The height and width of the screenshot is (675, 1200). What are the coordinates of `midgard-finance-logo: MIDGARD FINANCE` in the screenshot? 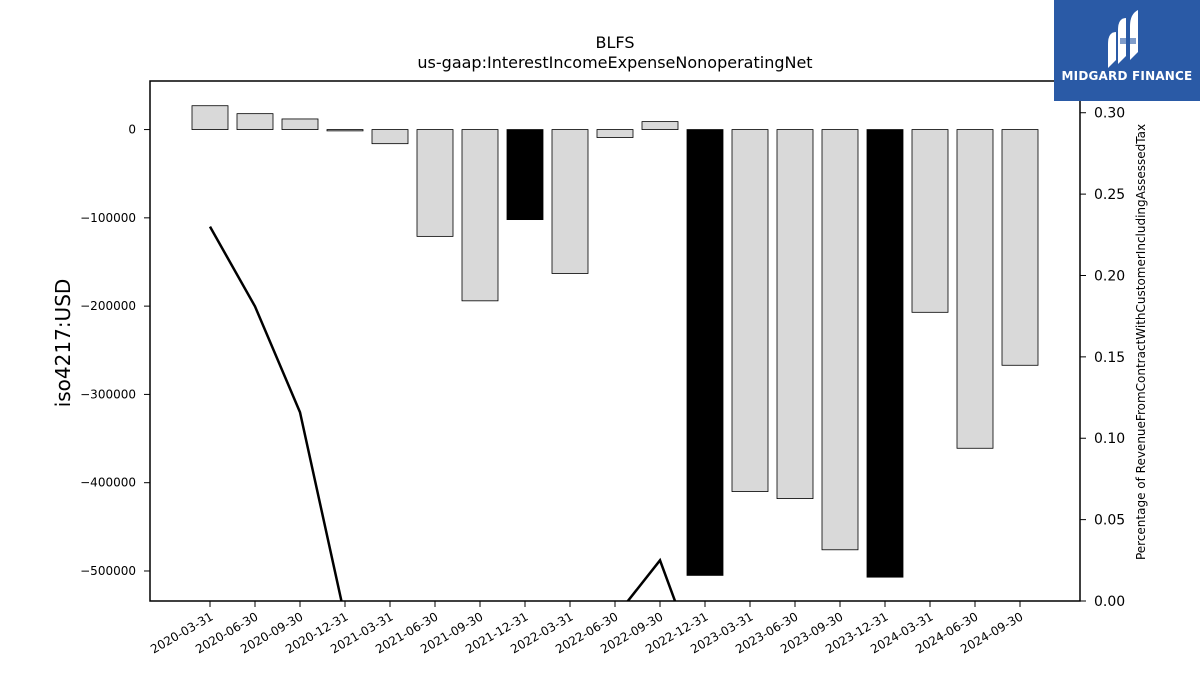 It's located at (1127, 50).